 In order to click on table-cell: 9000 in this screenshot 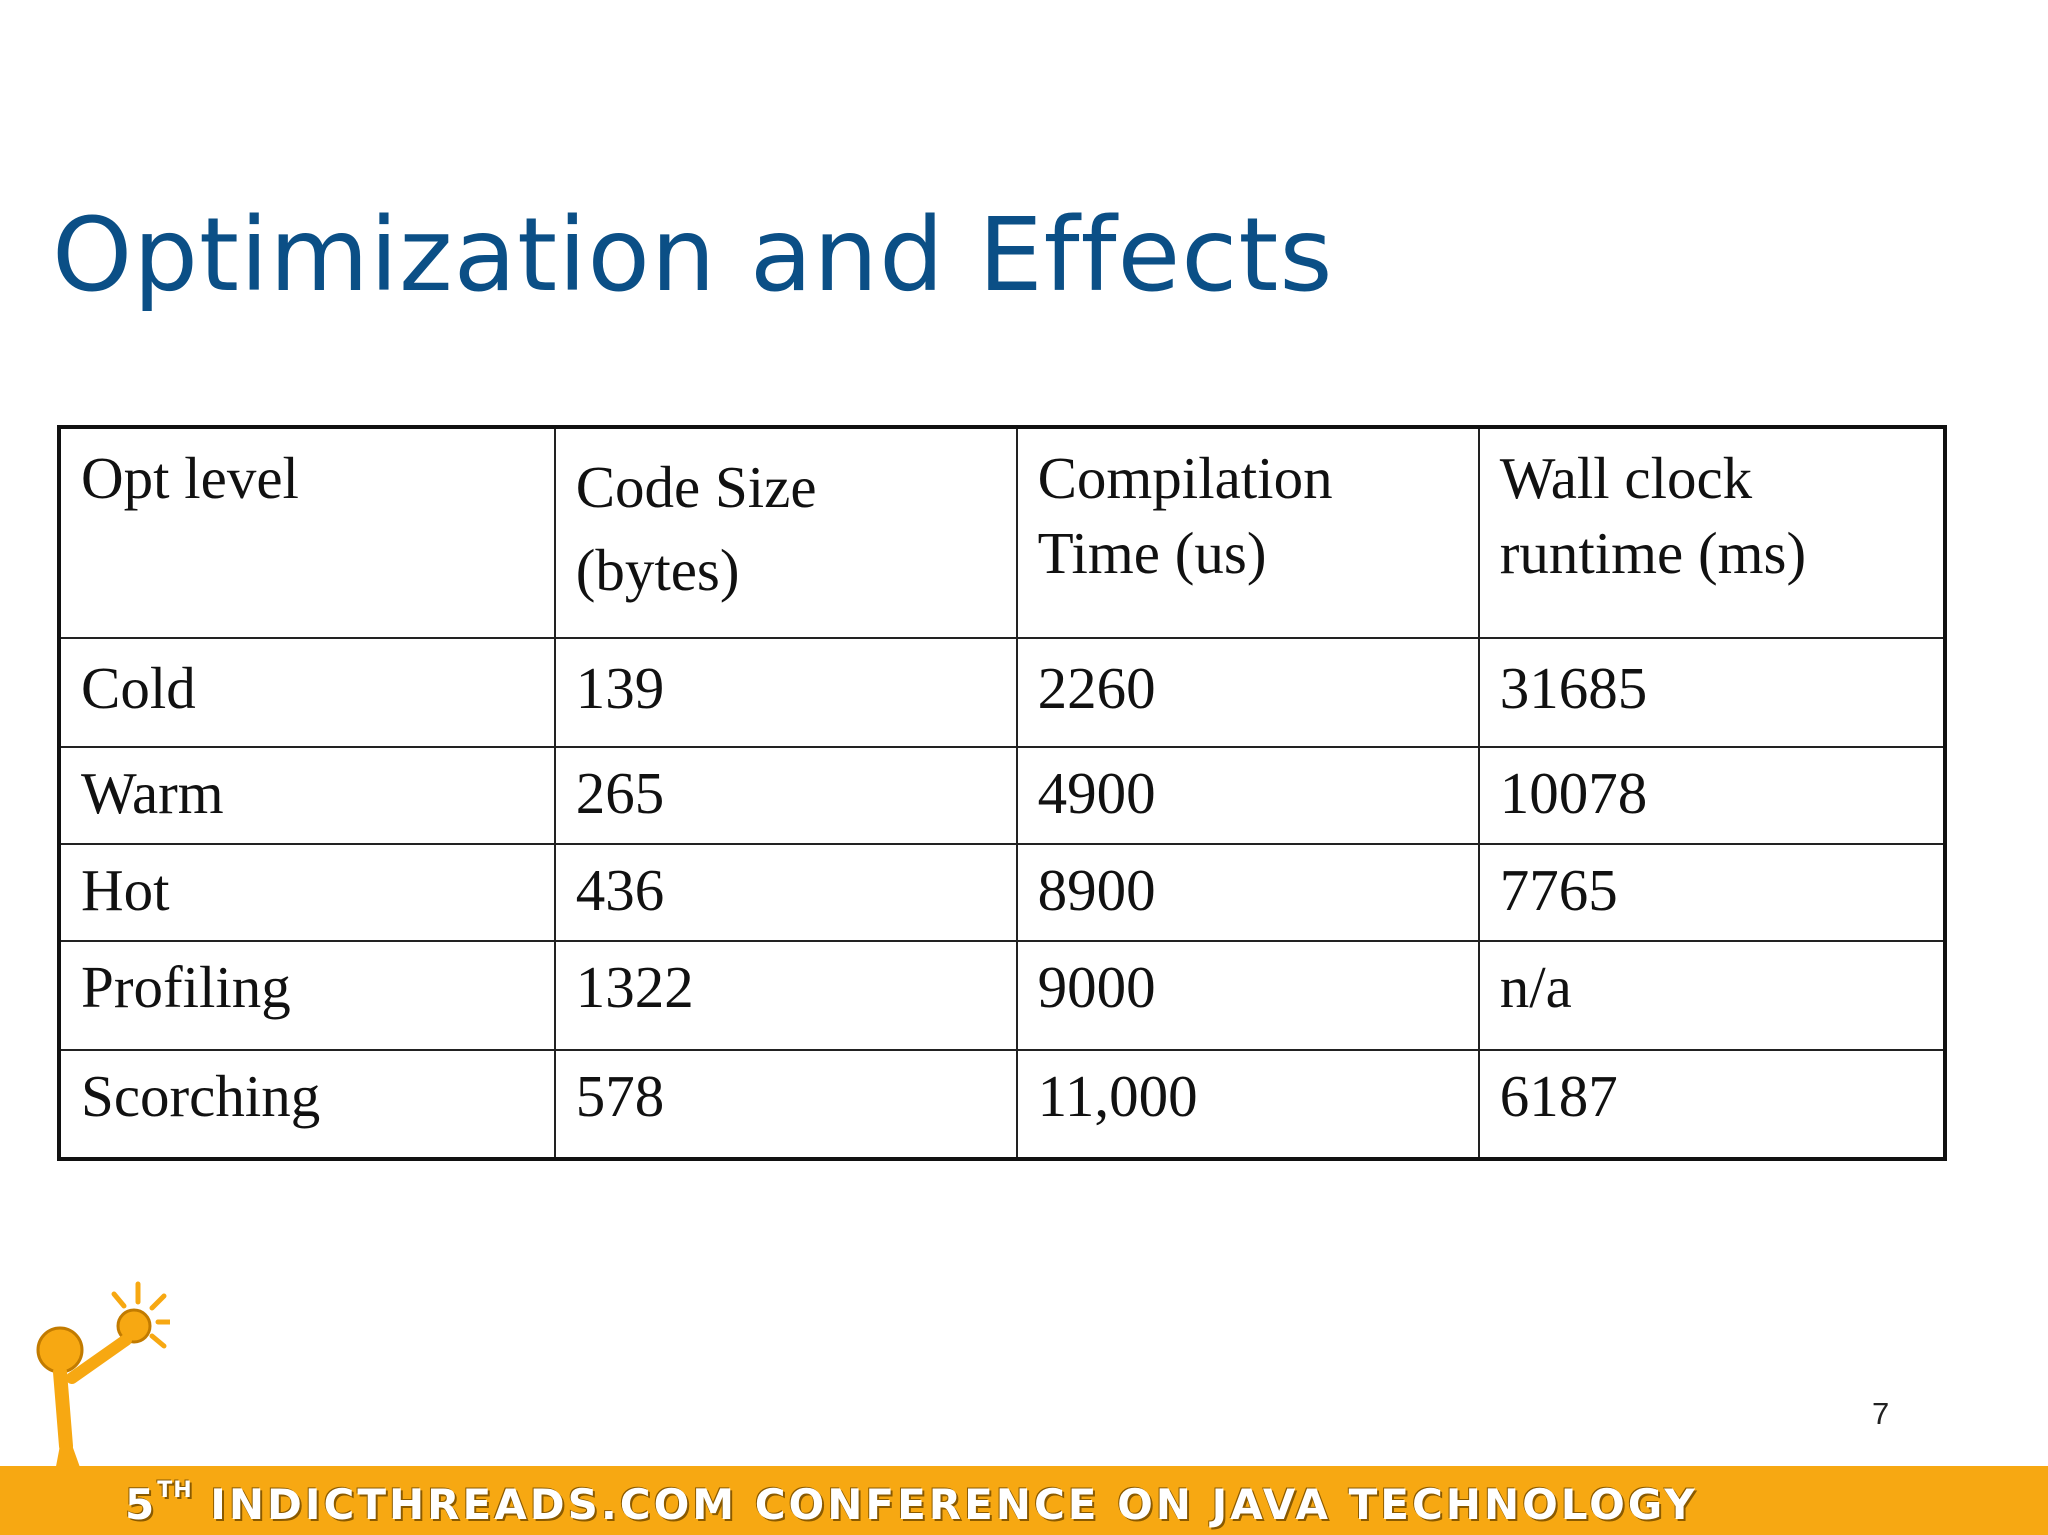, I will do `click(1247, 995)`.